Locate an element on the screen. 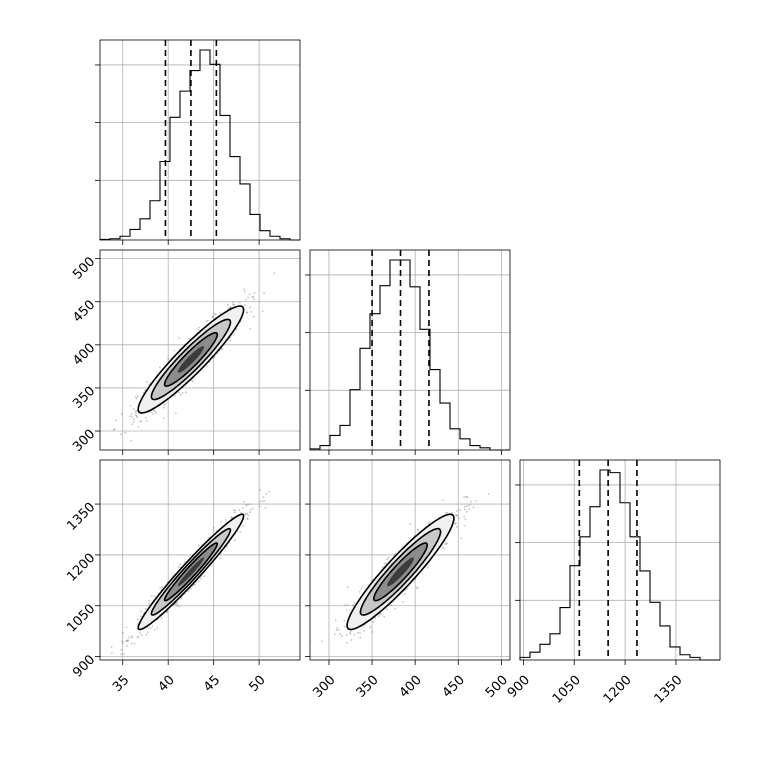 Image resolution: width=760 pixels, height=760 pixels. histogram-panel-p1 is located at coordinates (408, 352).